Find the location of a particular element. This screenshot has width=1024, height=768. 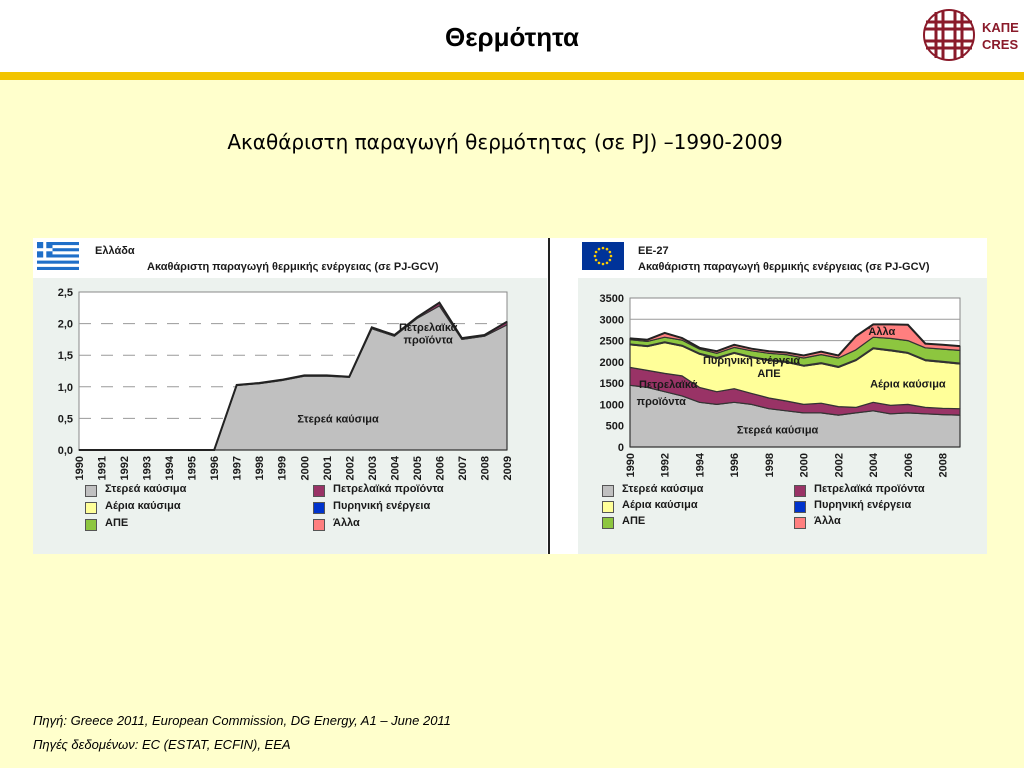

x-tick-label: 1991 is located at coordinates (103, 468).